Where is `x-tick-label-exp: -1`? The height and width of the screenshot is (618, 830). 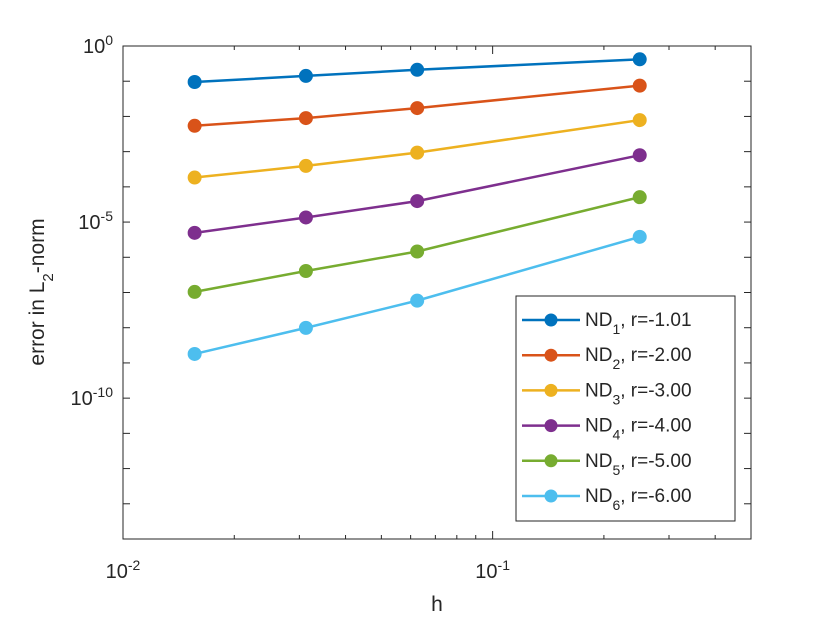
x-tick-label-exp: -1 is located at coordinates (504, 565).